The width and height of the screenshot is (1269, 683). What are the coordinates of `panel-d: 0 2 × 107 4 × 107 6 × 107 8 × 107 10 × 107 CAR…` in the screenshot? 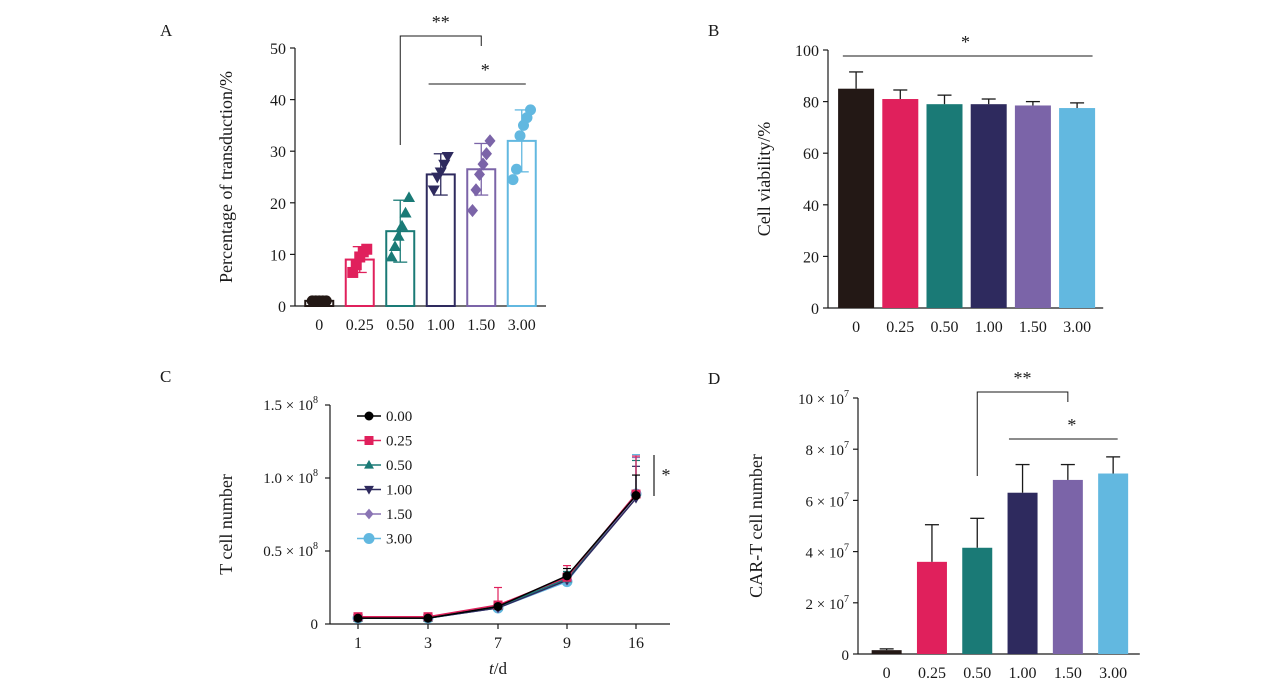 It's located at (943, 525).